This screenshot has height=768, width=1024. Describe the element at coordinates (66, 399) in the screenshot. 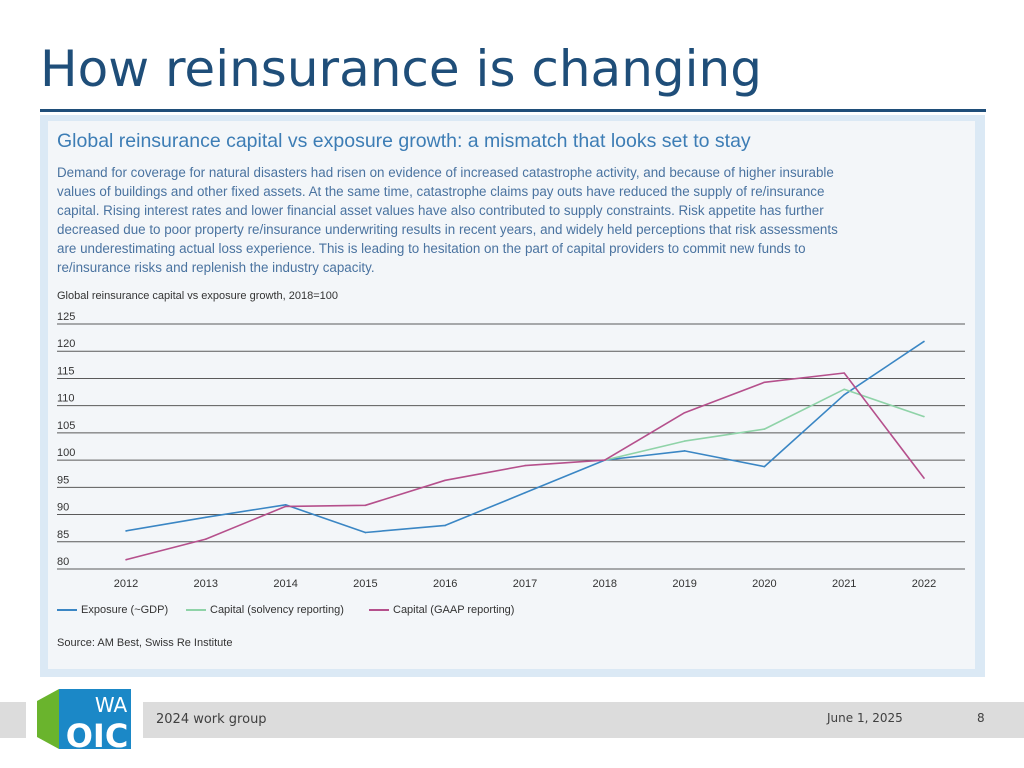

I see `y-tick-label: 110` at that location.